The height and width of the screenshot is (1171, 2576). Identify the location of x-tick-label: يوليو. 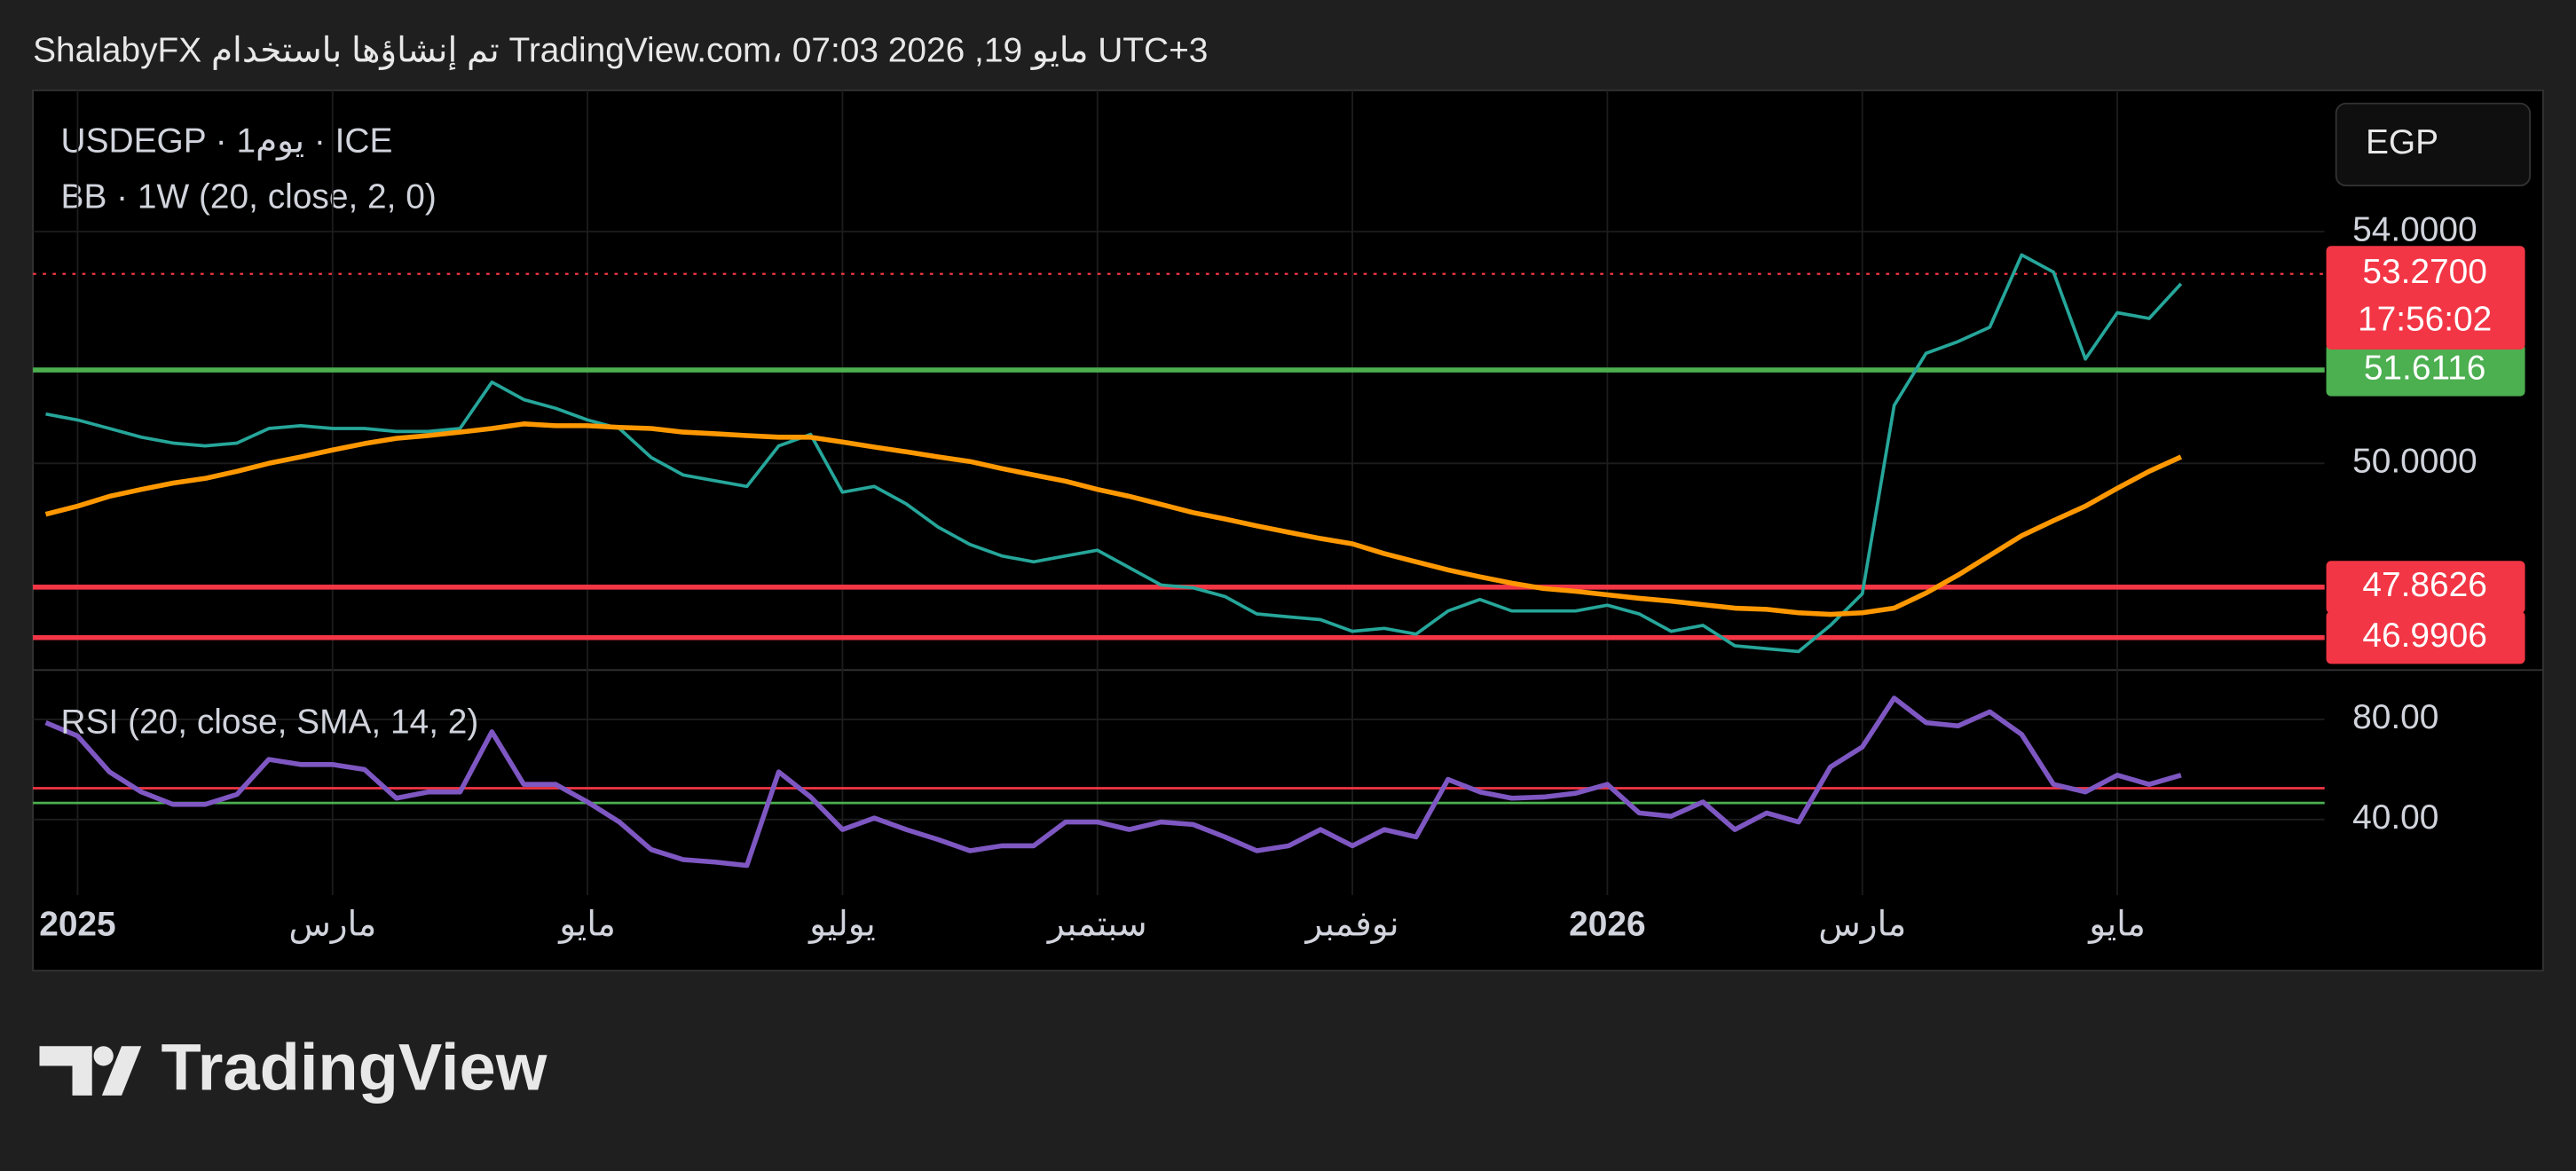
(841, 925).